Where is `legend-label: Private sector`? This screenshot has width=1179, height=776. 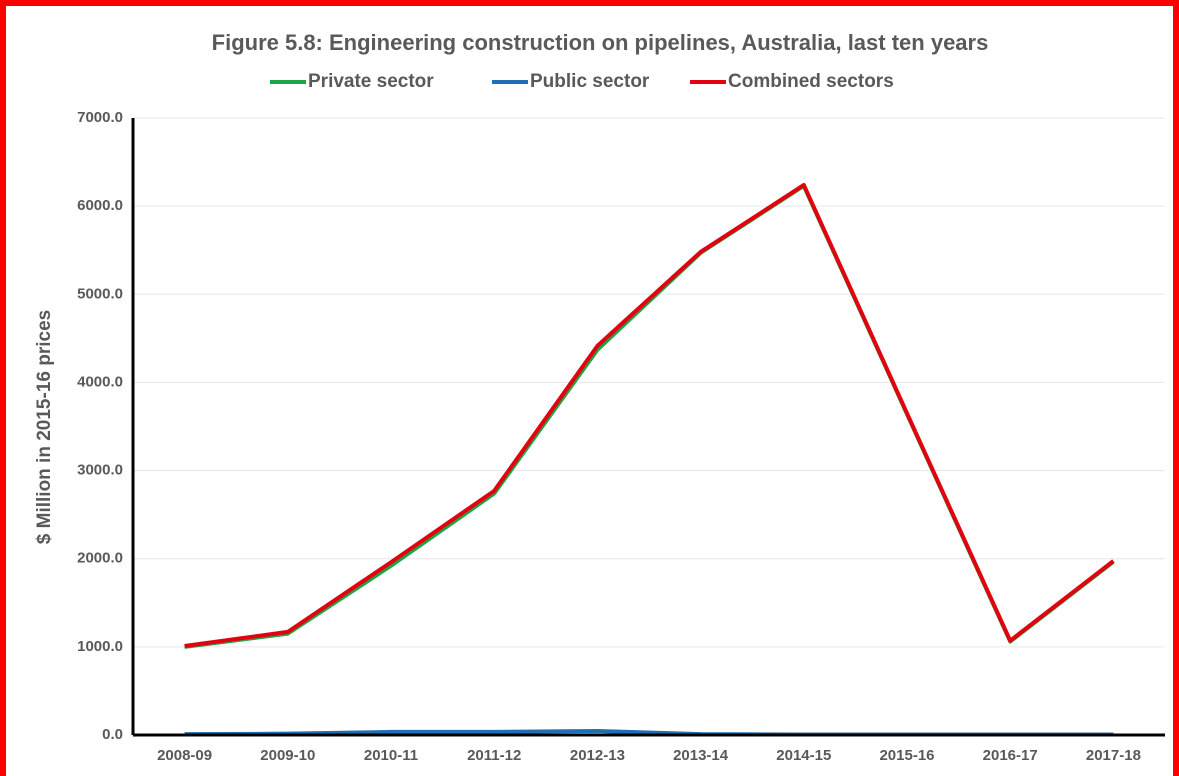
legend-label: Private sector is located at coordinates (371, 81).